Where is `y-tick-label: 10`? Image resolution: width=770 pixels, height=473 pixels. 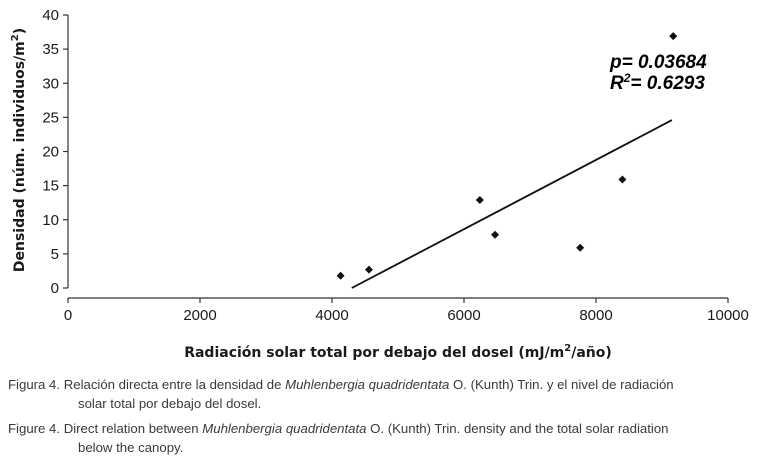
y-tick-label: 10 is located at coordinates (50, 220).